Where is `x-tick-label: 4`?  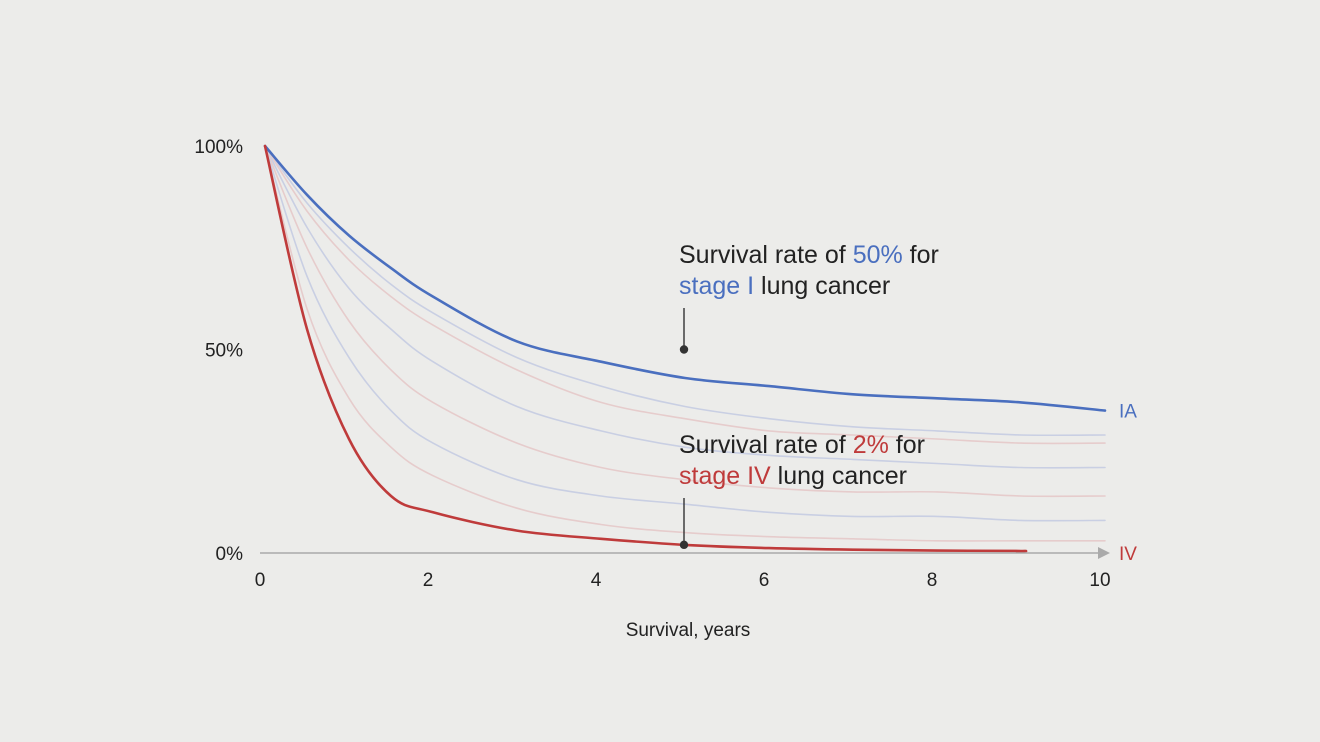
x-tick-label: 4 is located at coordinates (596, 580).